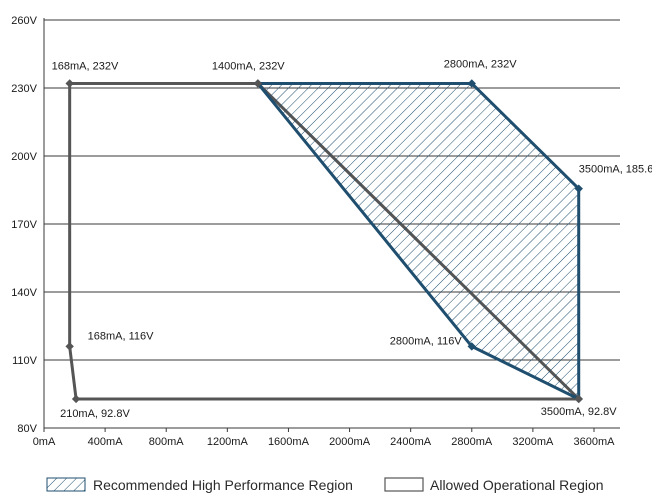  Describe the element at coordinates (289, 442) in the screenshot. I see `x-tick-label: 1600mA` at that location.